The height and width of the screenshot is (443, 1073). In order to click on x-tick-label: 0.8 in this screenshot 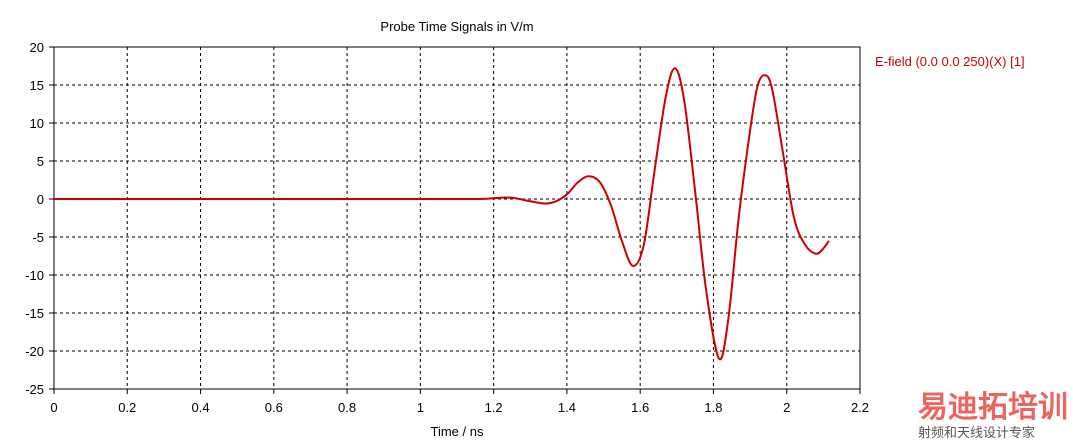, I will do `click(347, 407)`.